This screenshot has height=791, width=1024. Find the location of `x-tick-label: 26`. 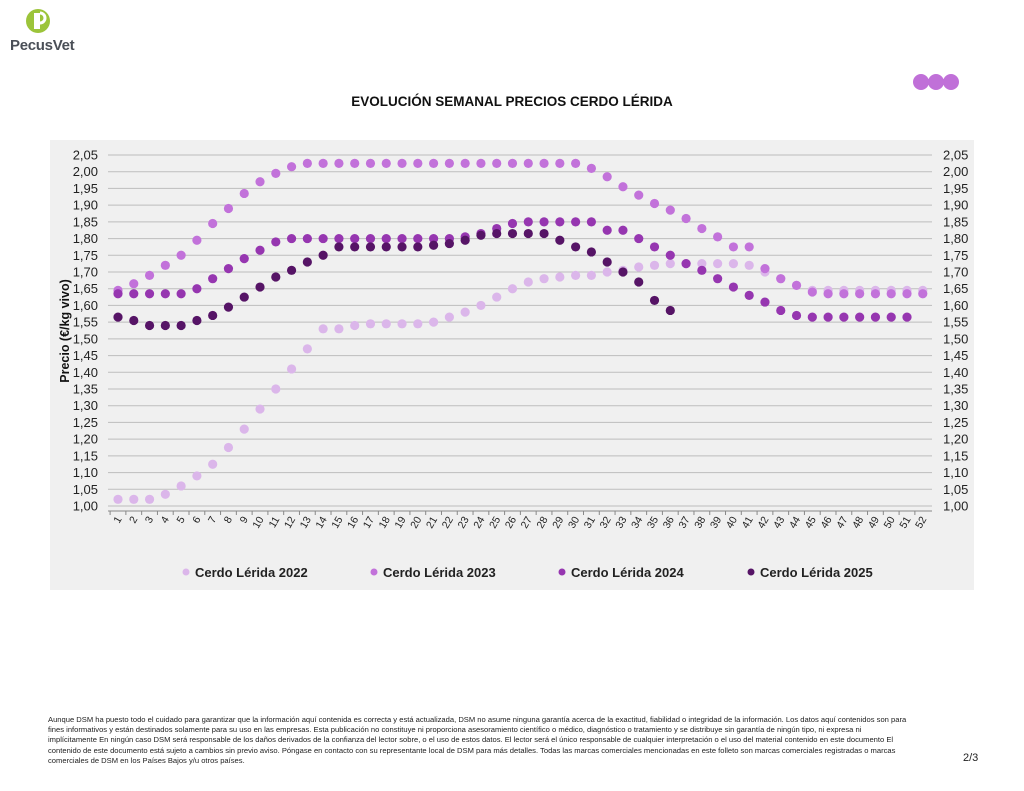

x-tick-label: 26 is located at coordinates (511, 522).